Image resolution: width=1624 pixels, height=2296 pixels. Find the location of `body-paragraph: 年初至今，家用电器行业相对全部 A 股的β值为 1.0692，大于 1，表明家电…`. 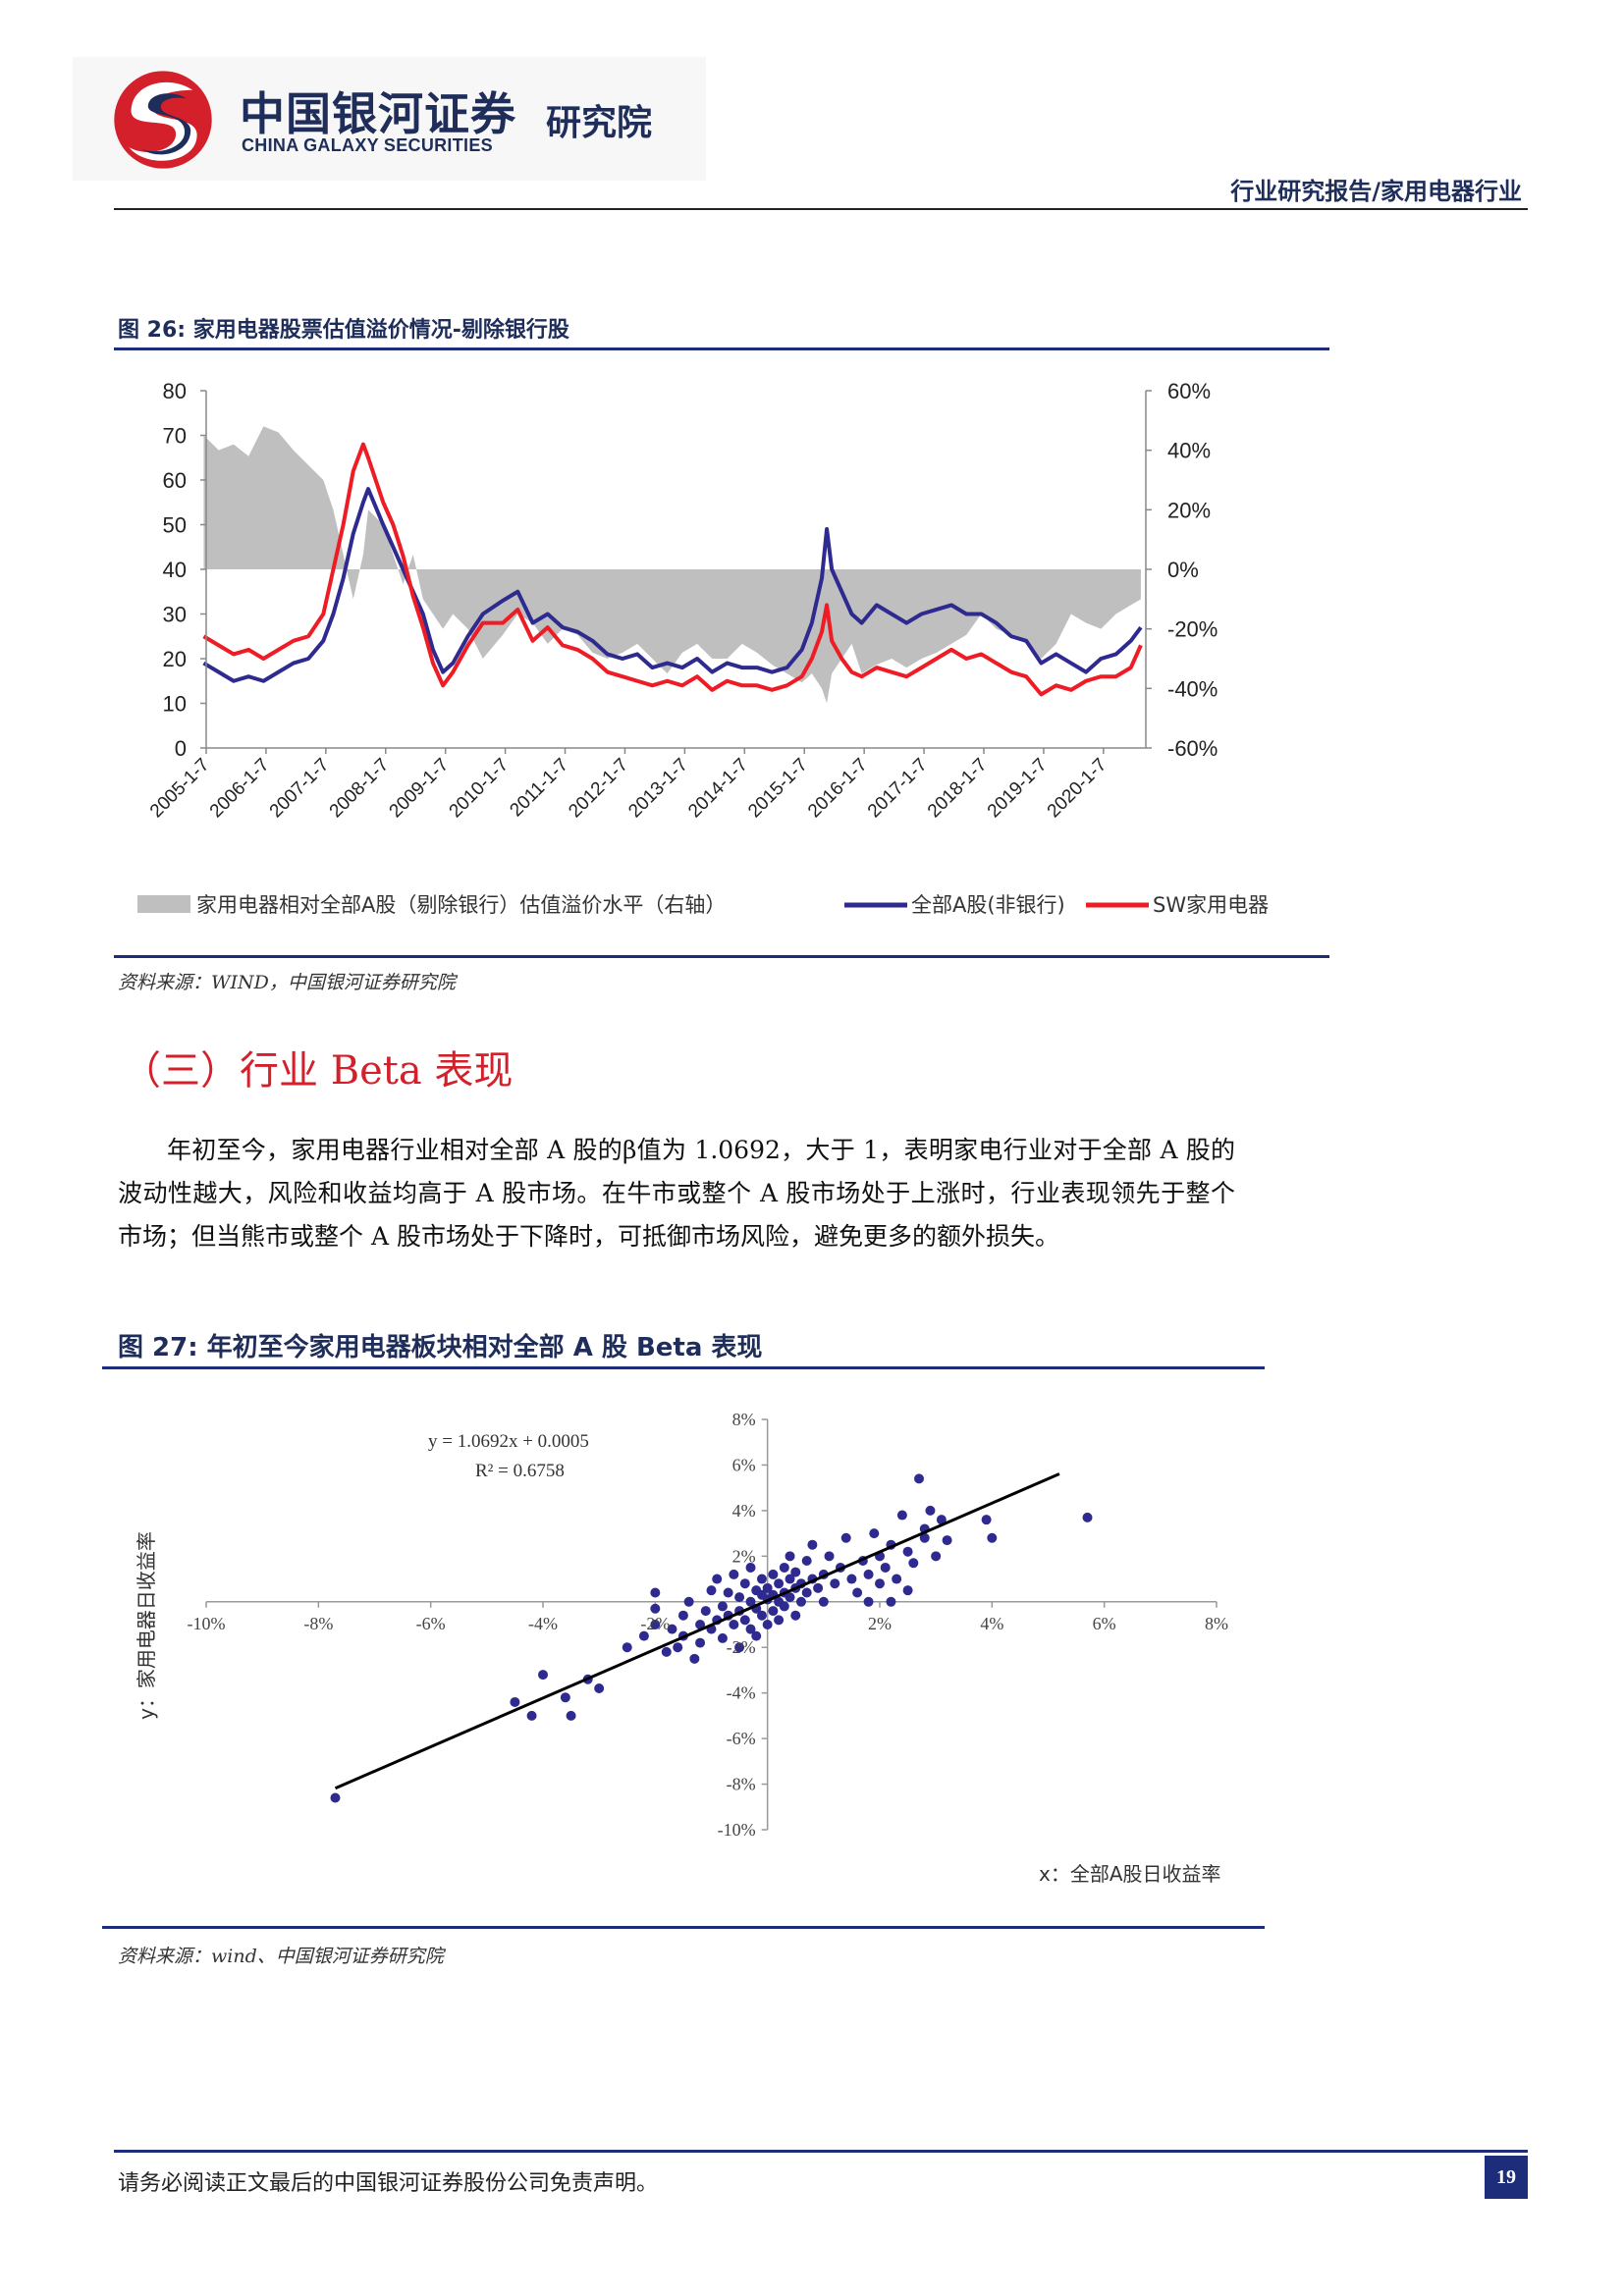

body-paragraph: 年初至今，家用电器行业相对全部 A 股的β值为 1.0692，大于 1，表明家电… is located at coordinates (676, 1193).